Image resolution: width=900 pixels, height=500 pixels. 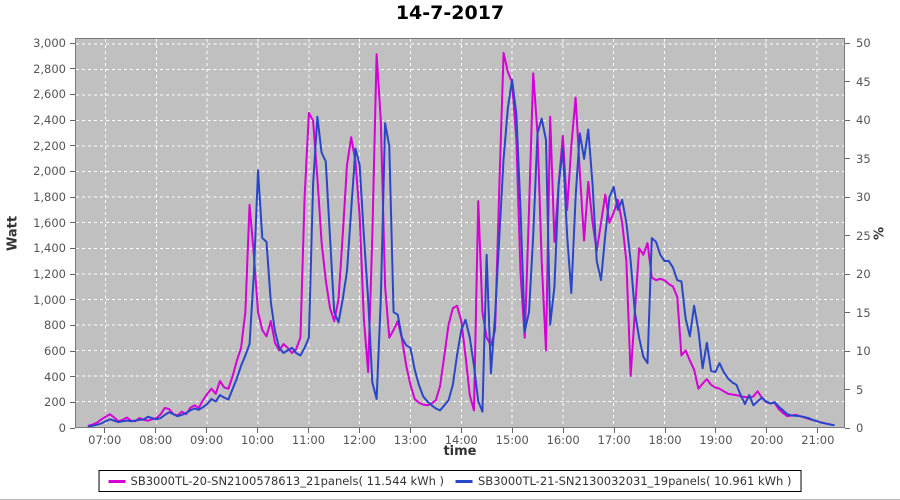 What do you see at coordinates (49, 94) in the screenshot?
I see `y-left-tick-label: 2,600` at bounding box center [49, 94].